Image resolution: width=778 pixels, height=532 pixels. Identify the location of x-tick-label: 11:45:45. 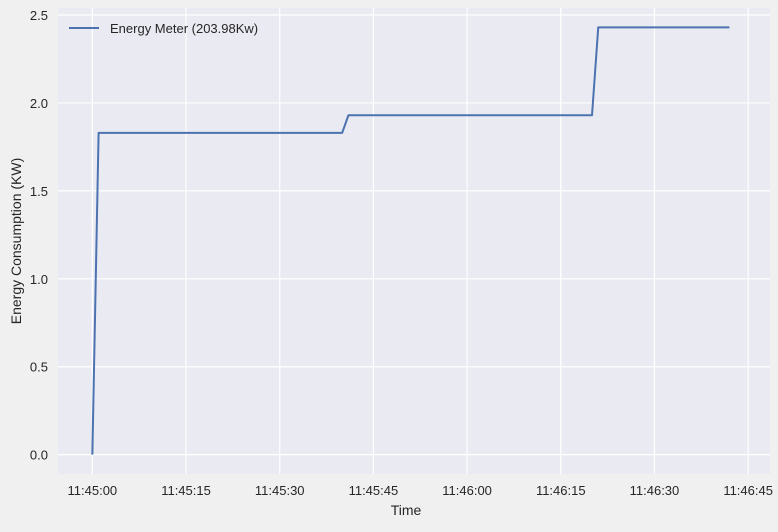
(374, 490).